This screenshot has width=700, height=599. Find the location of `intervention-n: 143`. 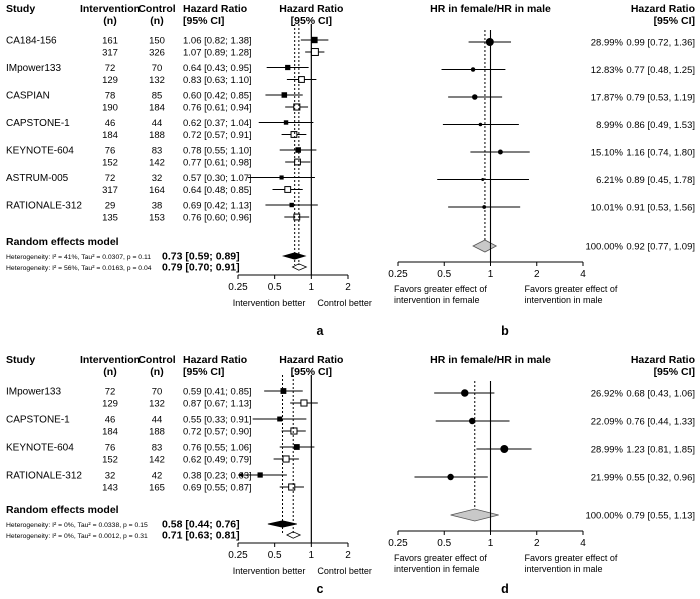

intervention-n: 143 is located at coordinates (110, 488).